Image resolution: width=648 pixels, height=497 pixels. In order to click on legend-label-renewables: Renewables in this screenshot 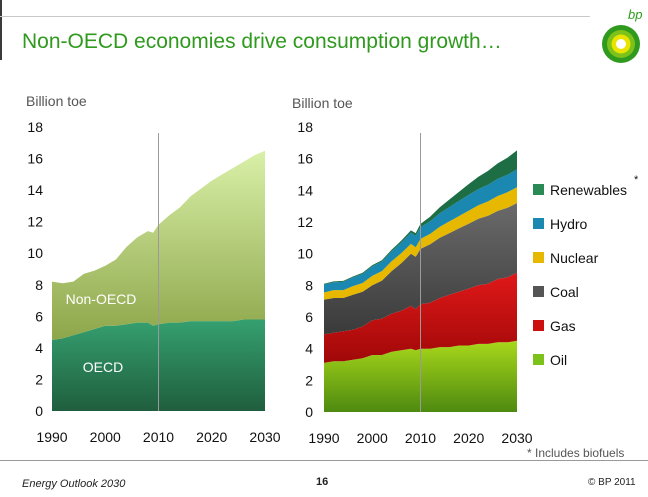, I will do `click(588, 190)`.